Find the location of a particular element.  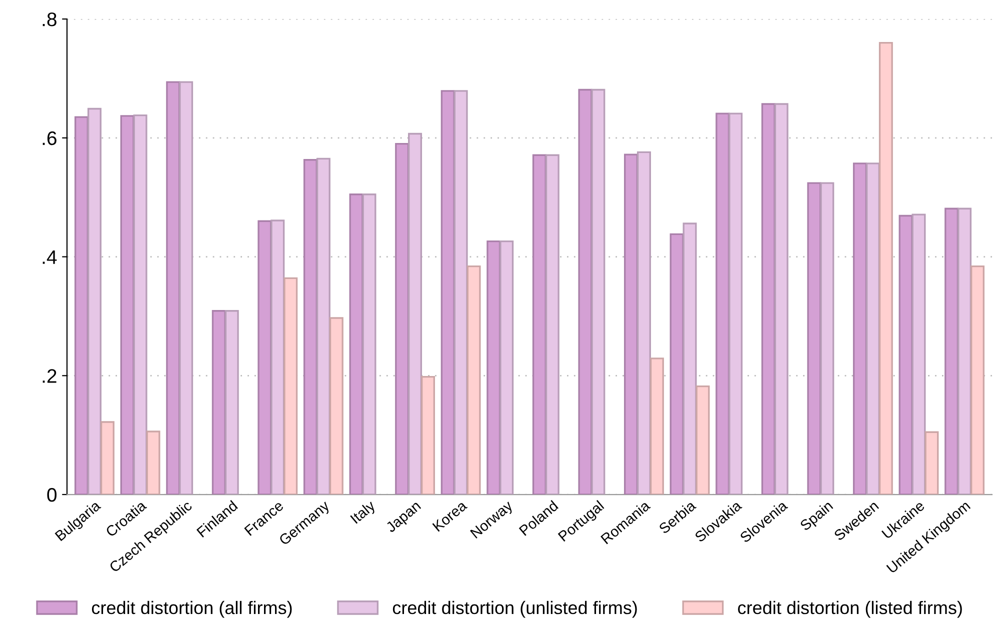

y-tick-label: 0 is located at coordinates (52, 495).